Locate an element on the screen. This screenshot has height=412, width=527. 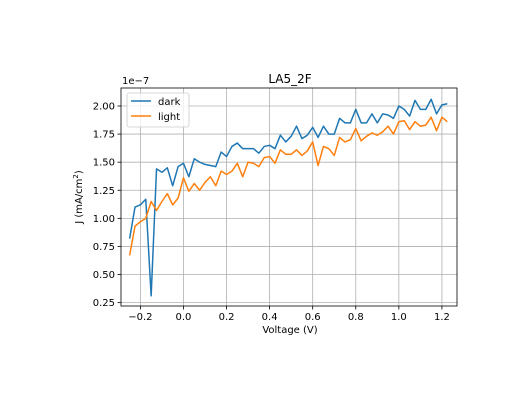
x-tick-label: 0.0 is located at coordinates (184, 317).